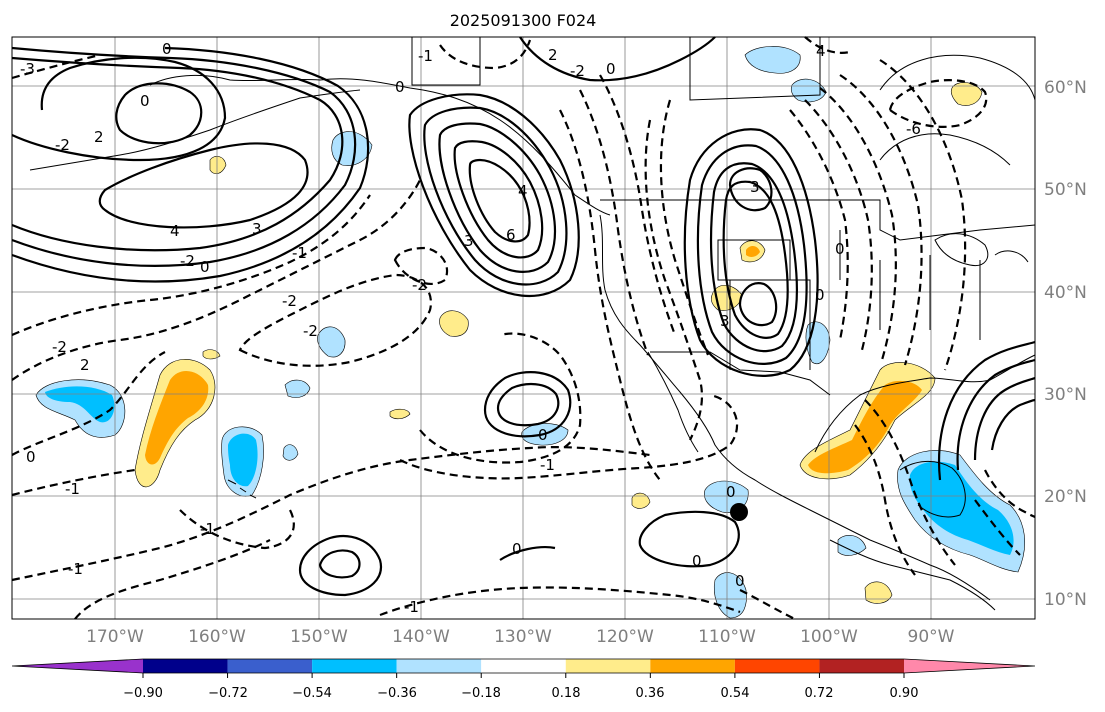 Image resolution: width=1105 pixels, height=712 pixels. What do you see at coordinates (740, 373) in the screenshot?
I see `border-us-mexico` at bounding box center [740, 373].